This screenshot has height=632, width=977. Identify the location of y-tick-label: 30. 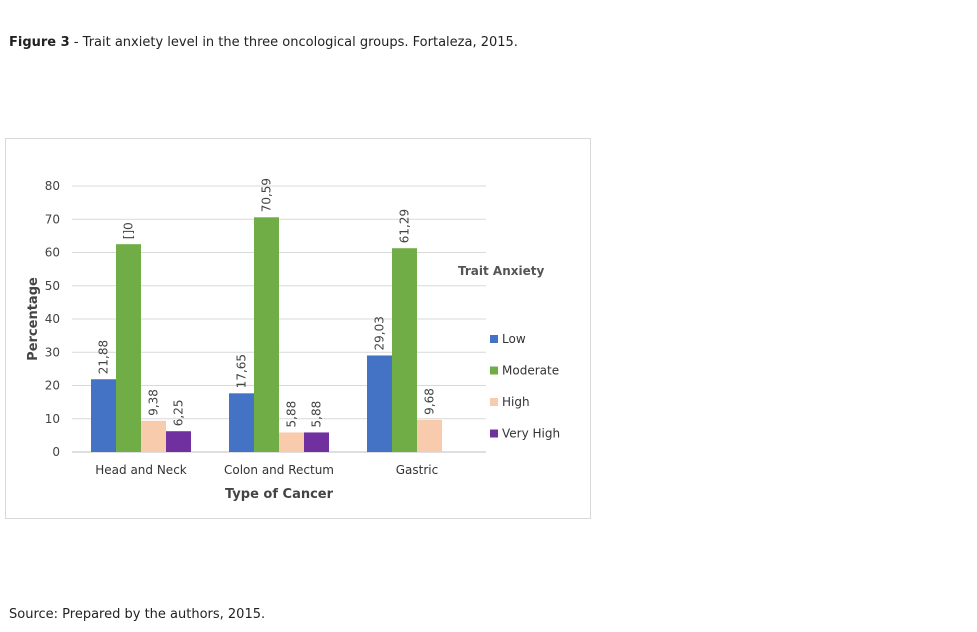
(52, 352).